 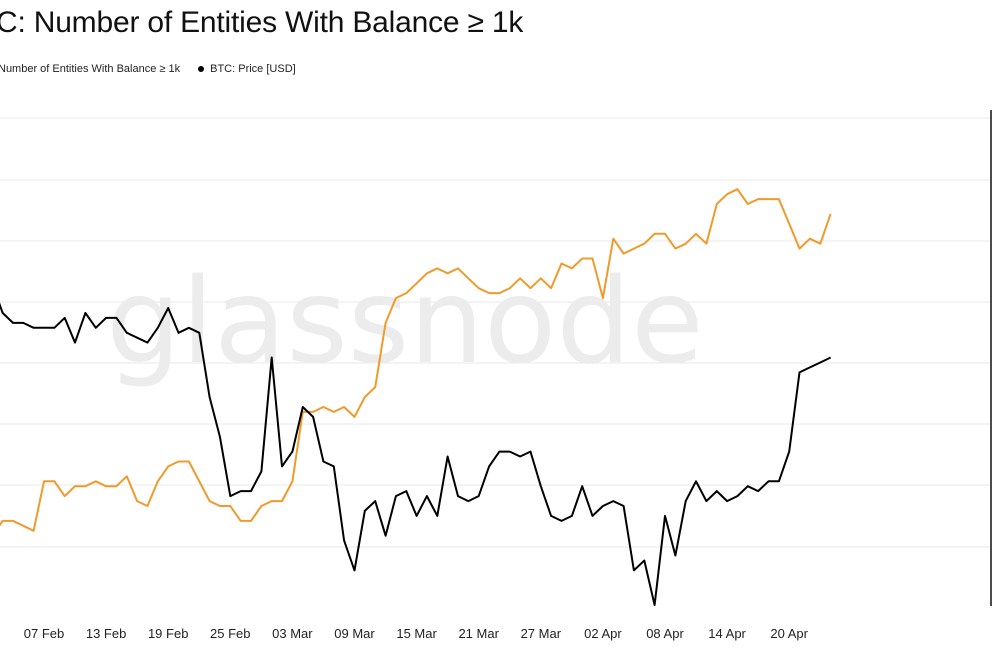 What do you see at coordinates (478, 633) in the screenshot?
I see `x-tick-label: 21 Mar` at bounding box center [478, 633].